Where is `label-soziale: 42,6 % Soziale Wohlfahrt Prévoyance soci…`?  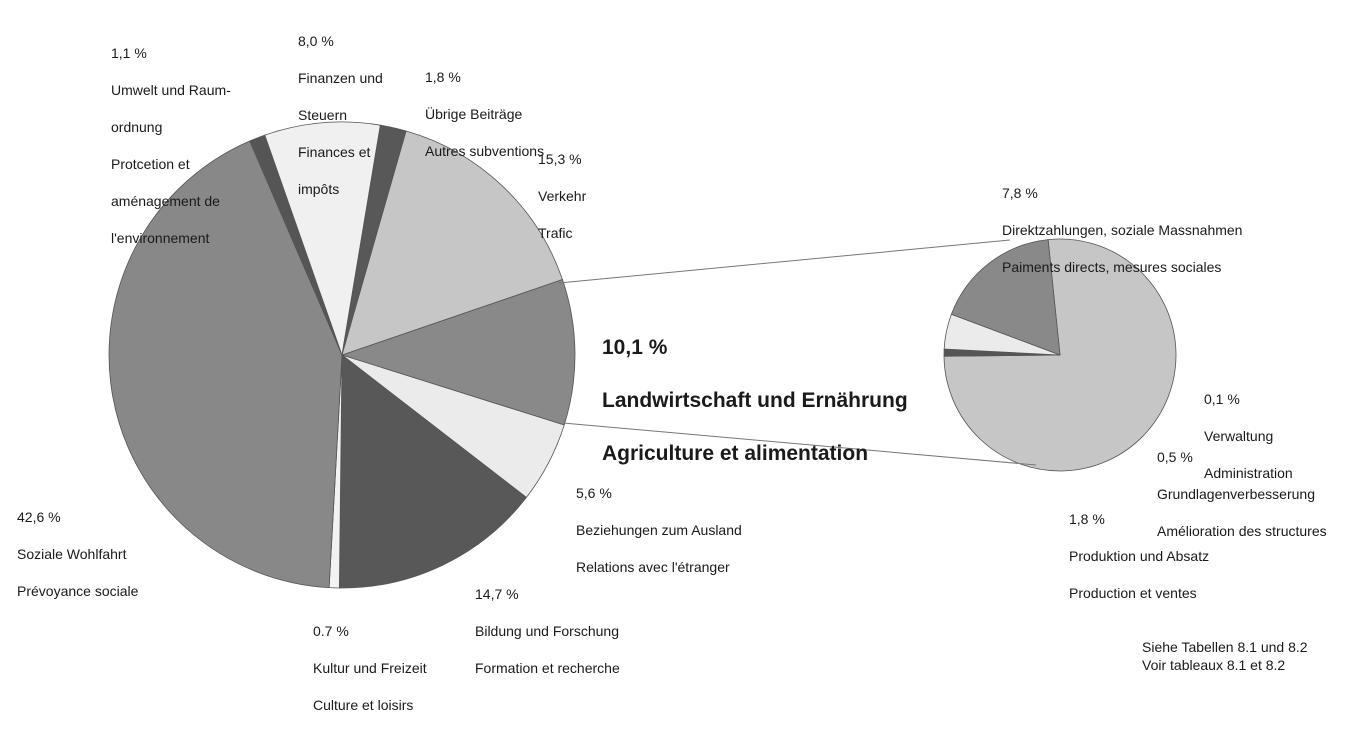
label-soziale: 42,6 % Soziale Wohlfahrt Prévoyance soci… is located at coordinates (77, 554).